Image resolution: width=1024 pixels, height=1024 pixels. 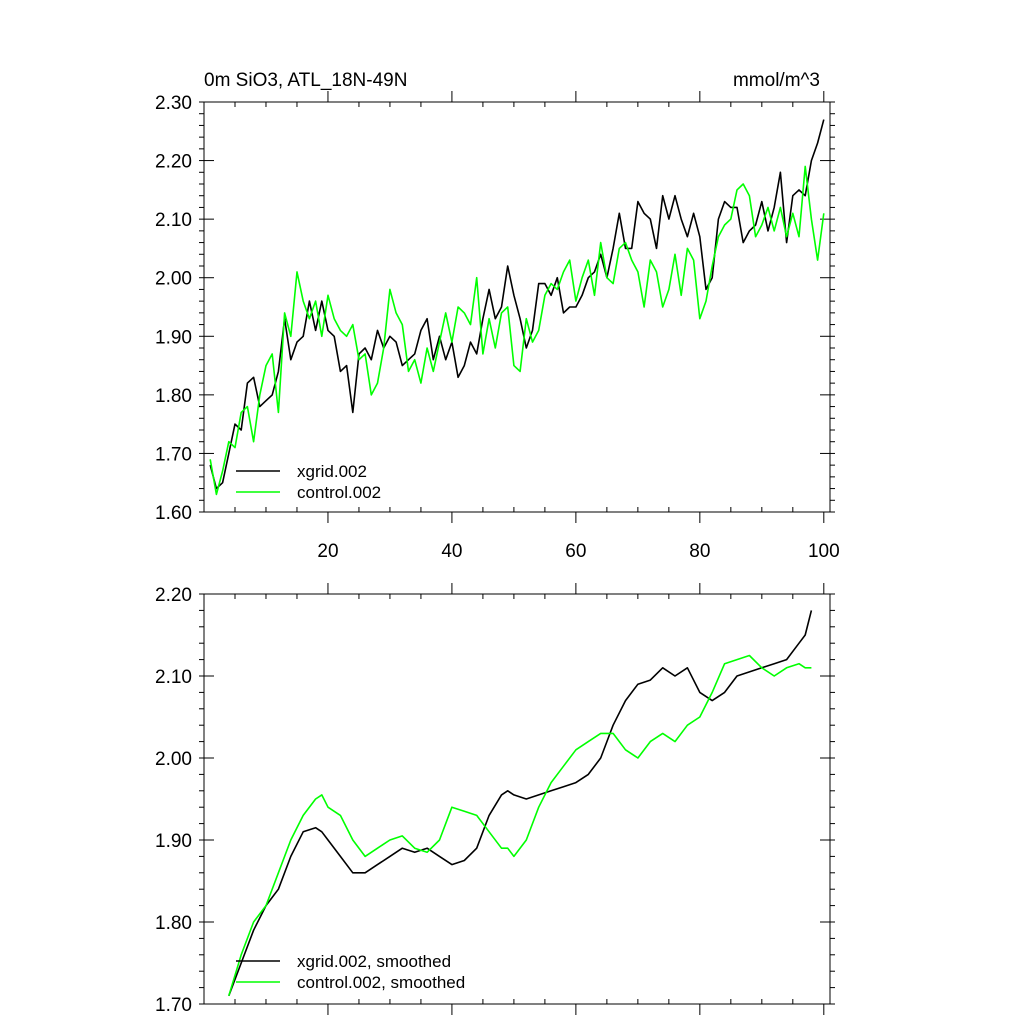 I want to click on panel-title: 0m SiO3, ATL_18N-49N, so click(x=305, y=80).